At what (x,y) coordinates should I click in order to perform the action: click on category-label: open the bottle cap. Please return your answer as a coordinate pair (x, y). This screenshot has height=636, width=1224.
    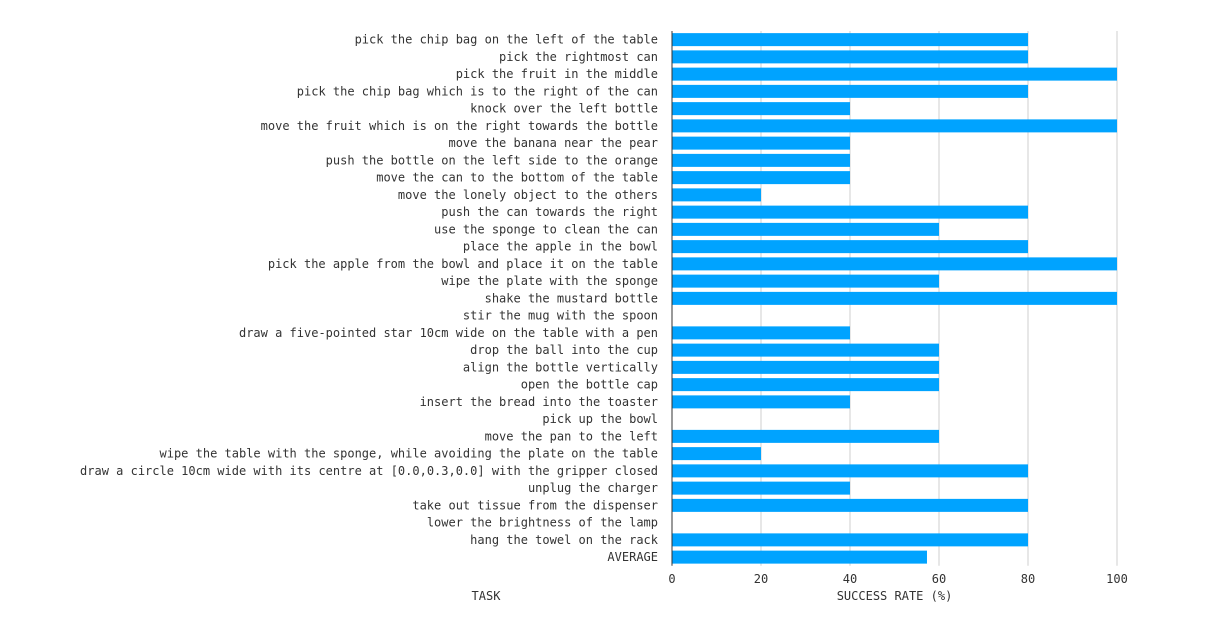
    Looking at the image, I should click on (589, 385).